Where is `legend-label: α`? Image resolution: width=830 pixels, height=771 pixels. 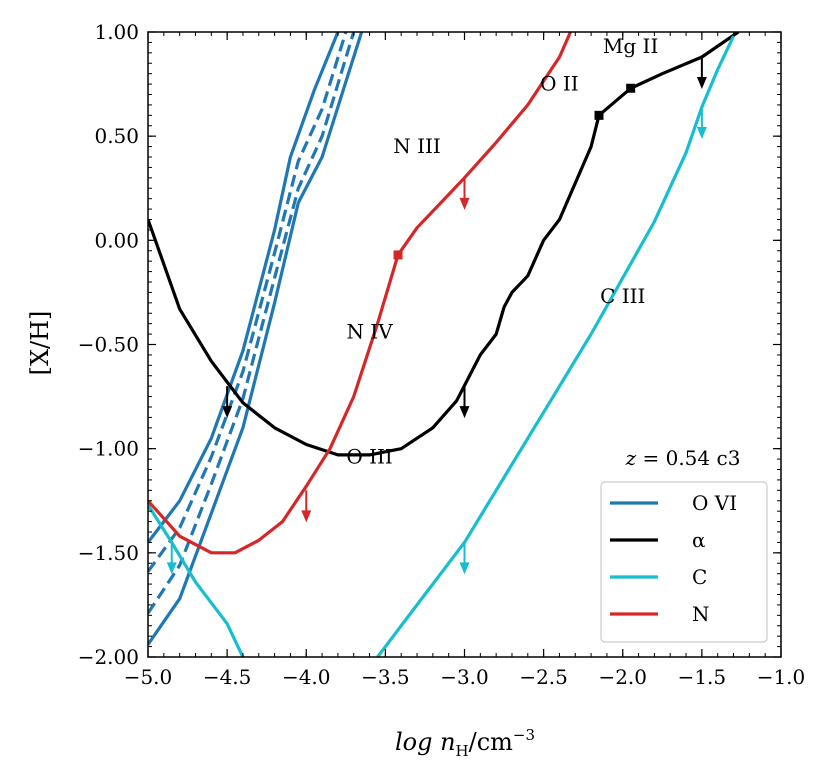 legend-label: α is located at coordinates (699, 540).